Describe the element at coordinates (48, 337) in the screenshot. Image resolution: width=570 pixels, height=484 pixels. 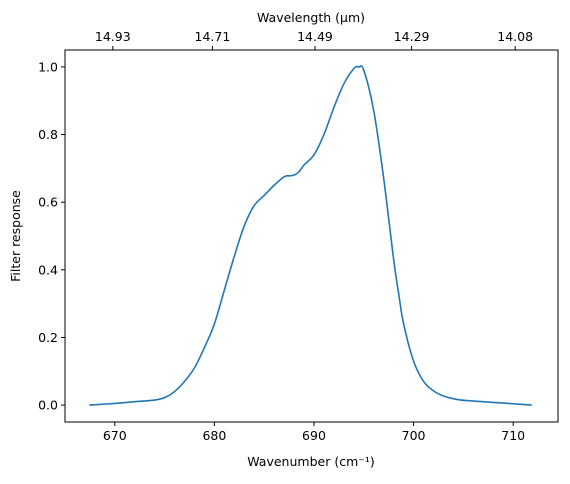
I see `y-tick-label: 0.2` at that location.